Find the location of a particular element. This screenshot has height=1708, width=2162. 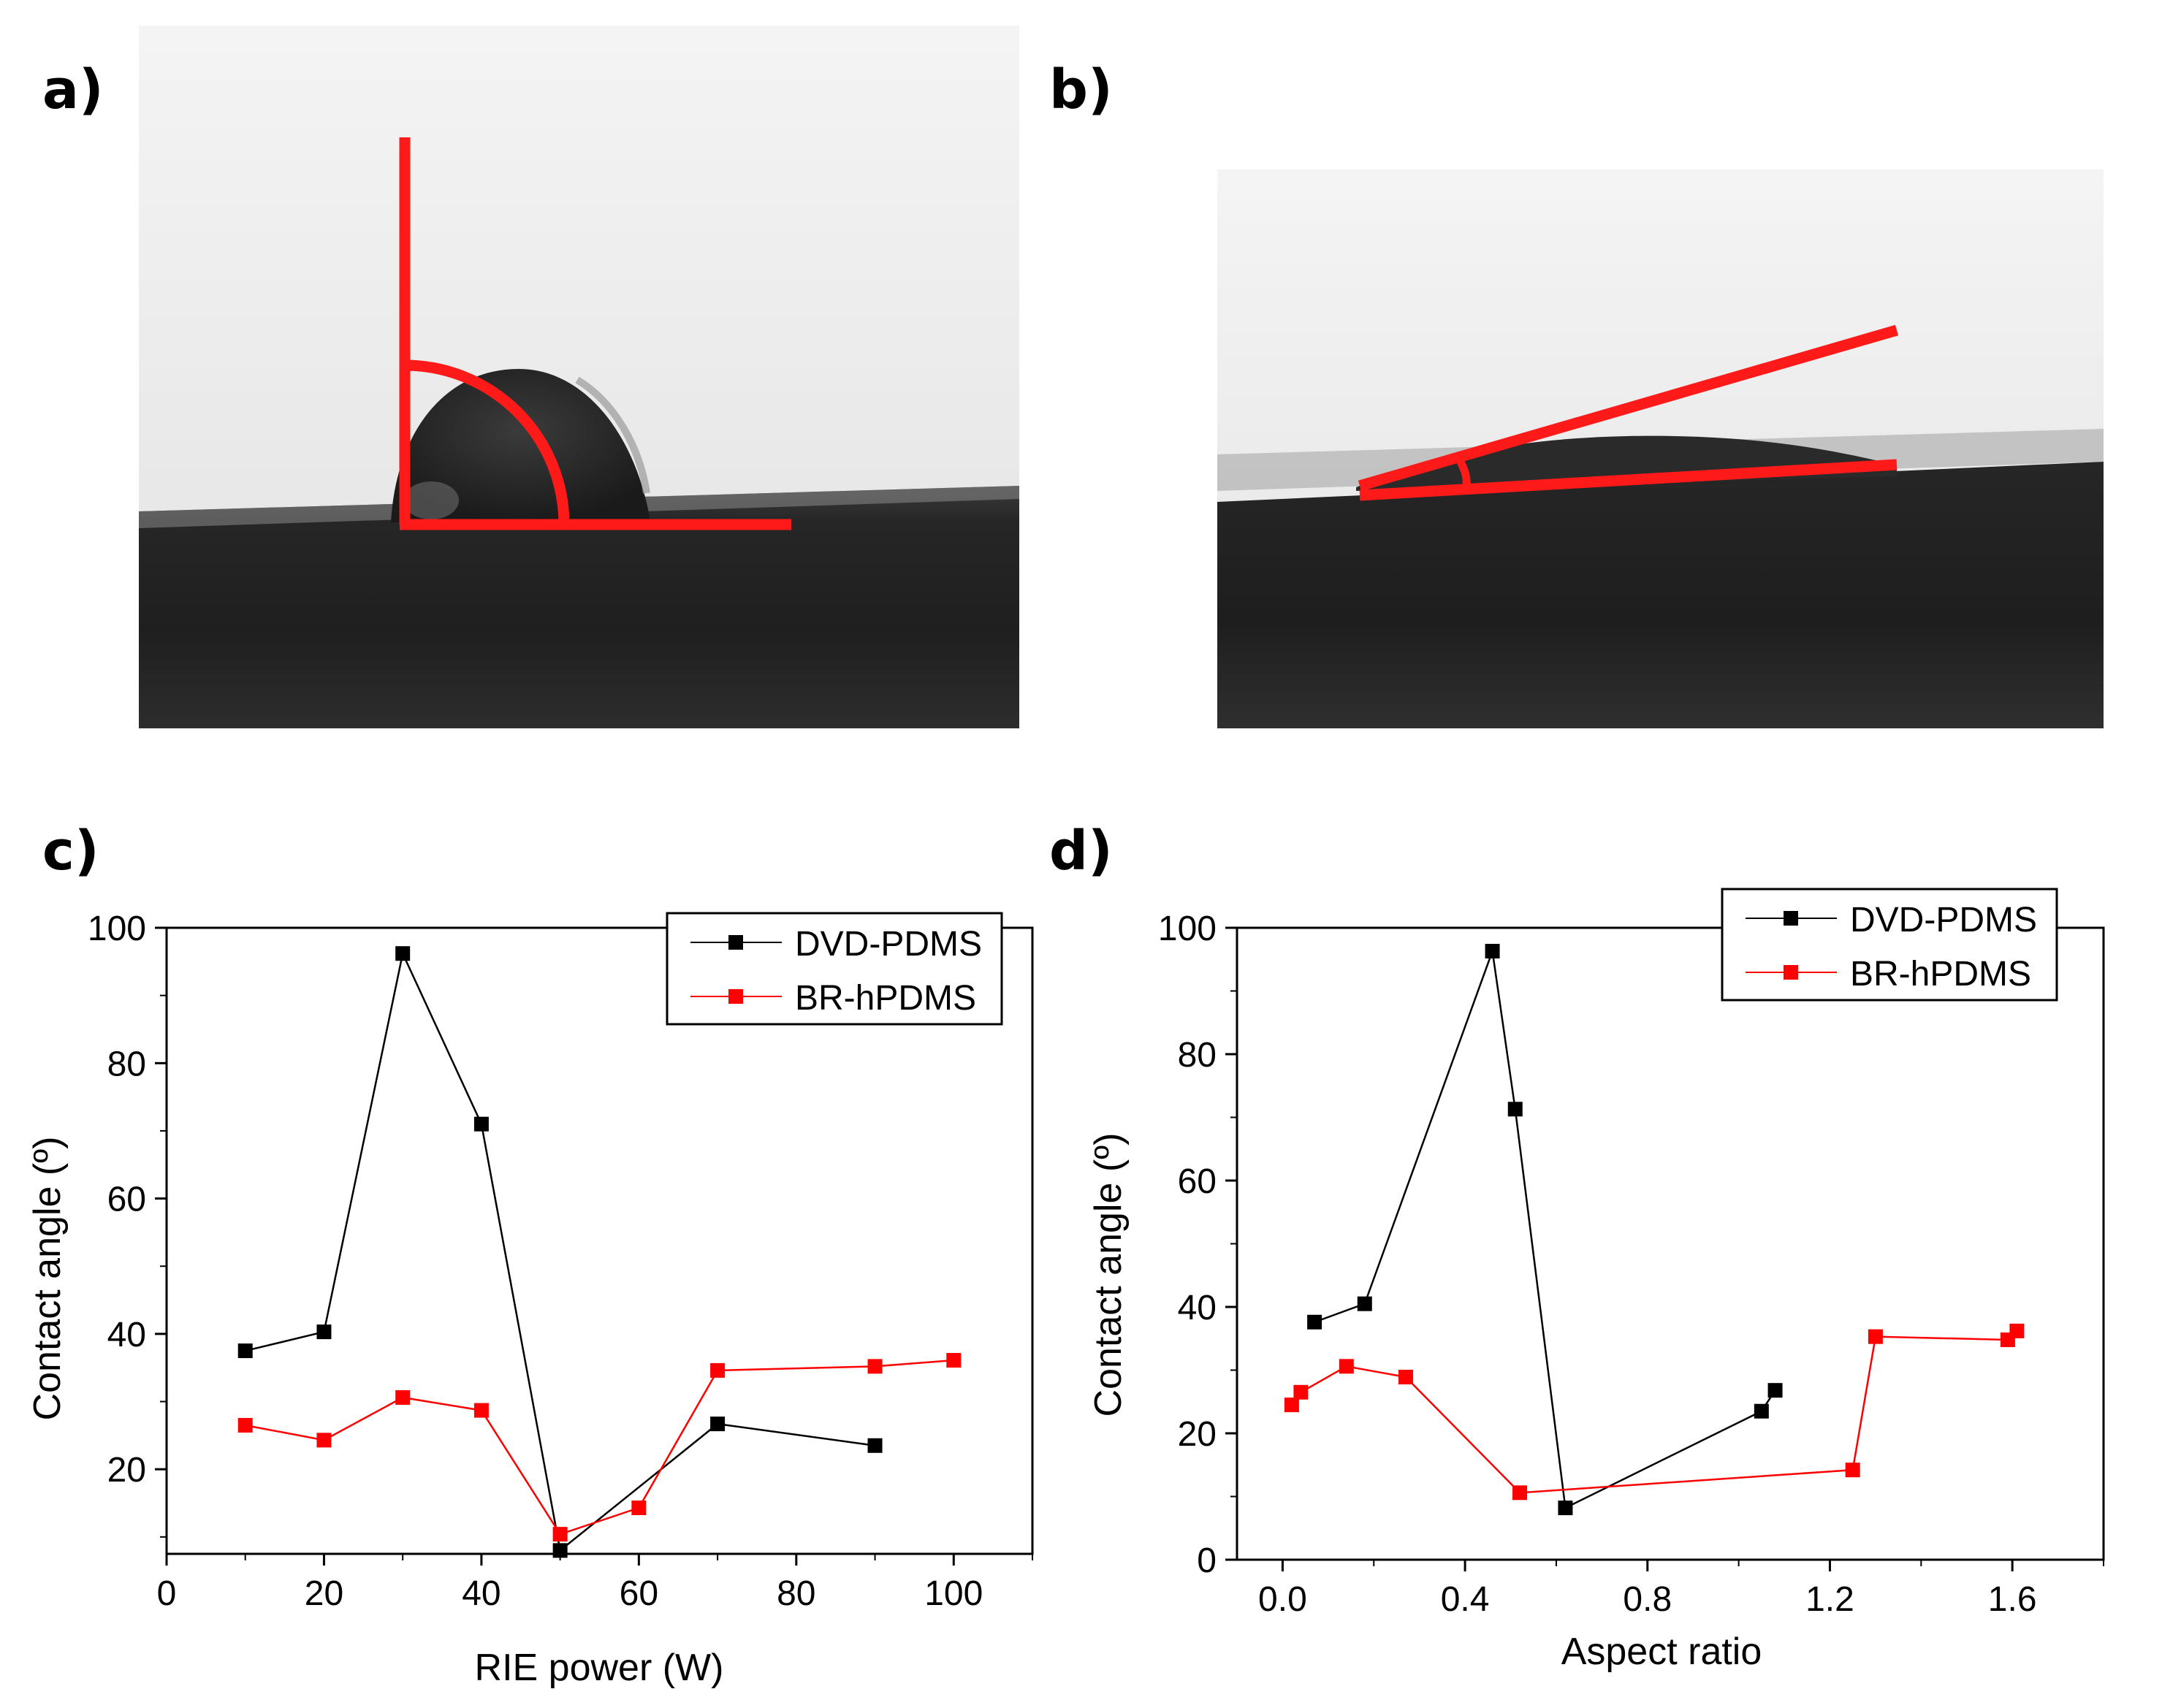

x-tick-label: 60 is located at coordinates (639, 1594).